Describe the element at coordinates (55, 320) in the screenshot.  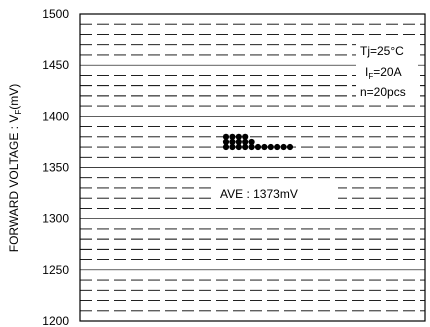
I see `y-tick-label: 1200` at that location.